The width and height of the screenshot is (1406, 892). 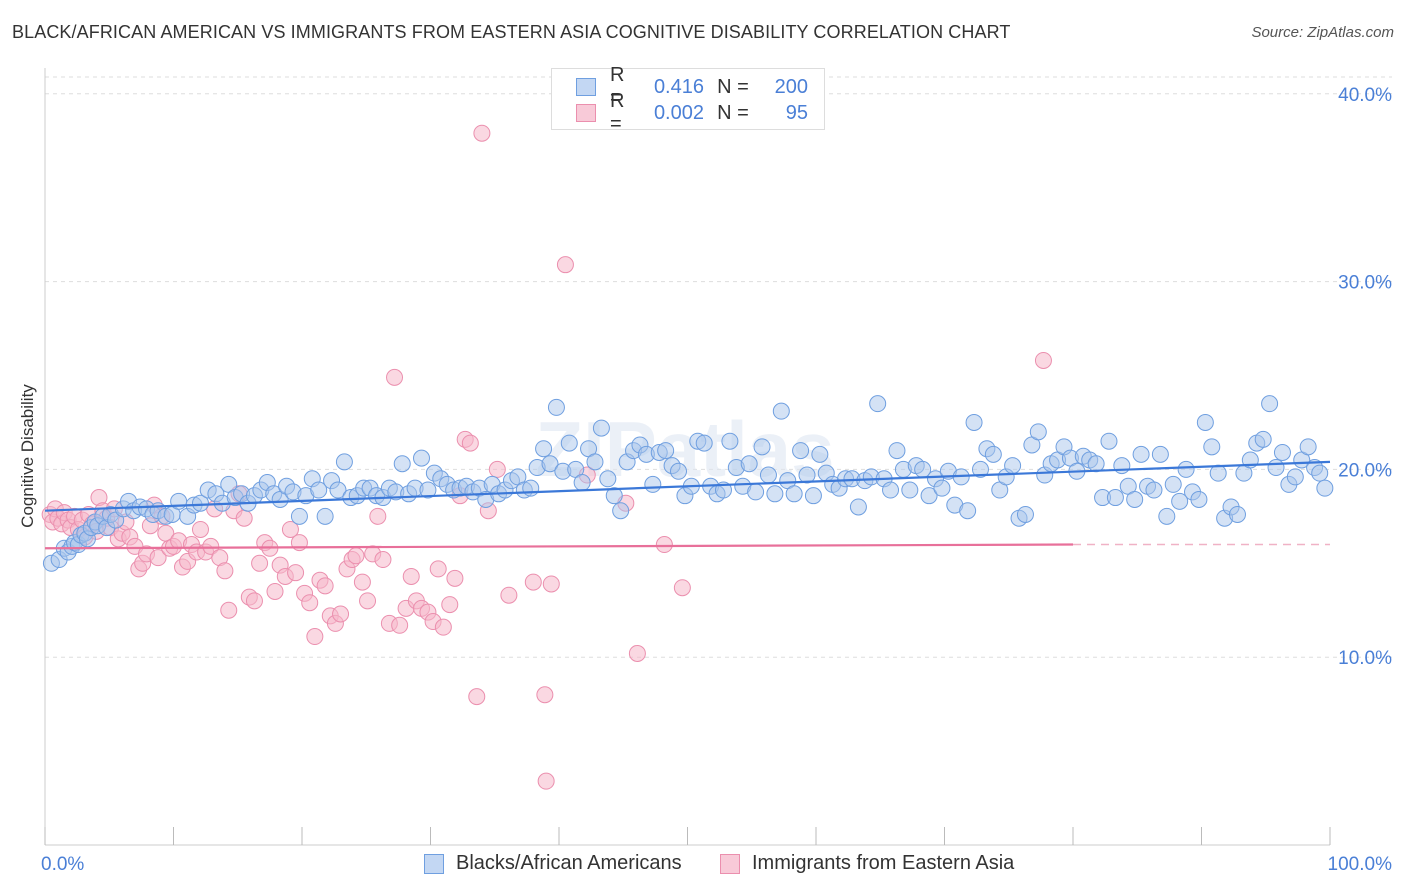 I want to click on trend-line-black, so click(x=687, y=486).